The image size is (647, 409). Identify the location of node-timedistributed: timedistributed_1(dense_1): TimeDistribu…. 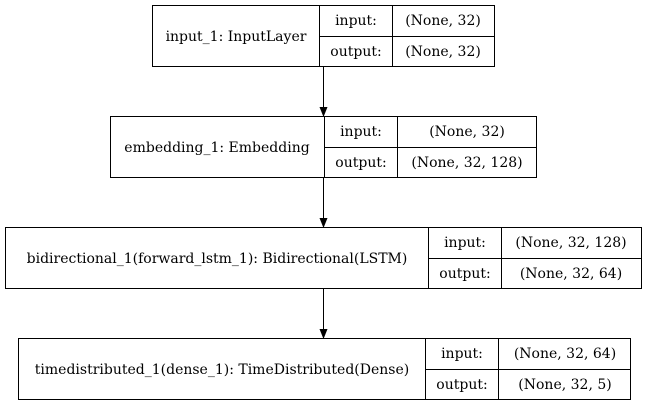
(324, 369).